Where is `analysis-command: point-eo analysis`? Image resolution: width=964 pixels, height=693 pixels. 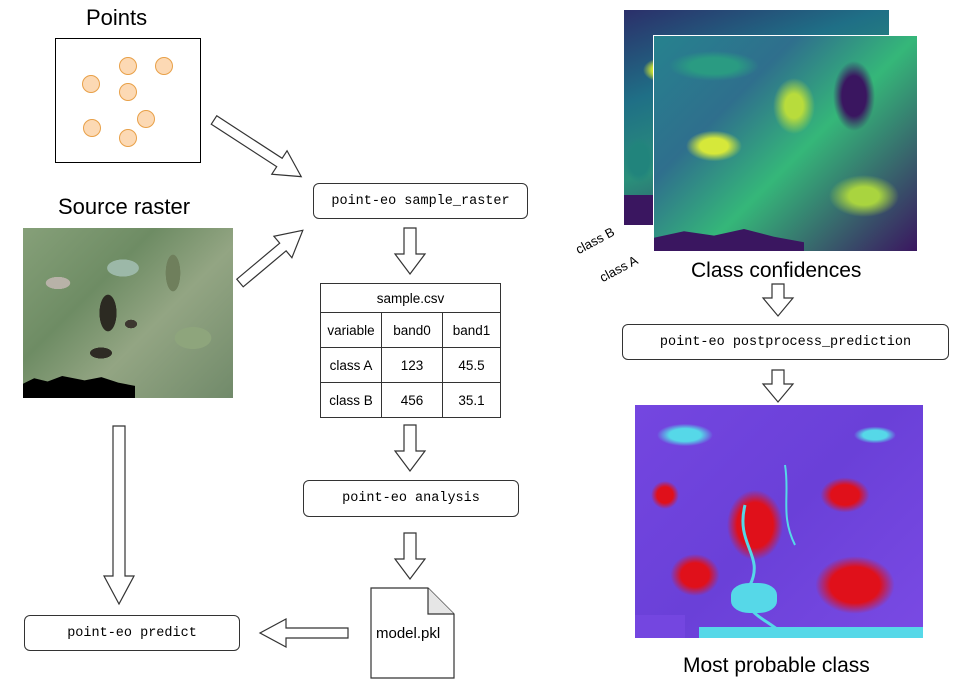 analysis-command: point-eo analysis is located at coordinates (411, 498).